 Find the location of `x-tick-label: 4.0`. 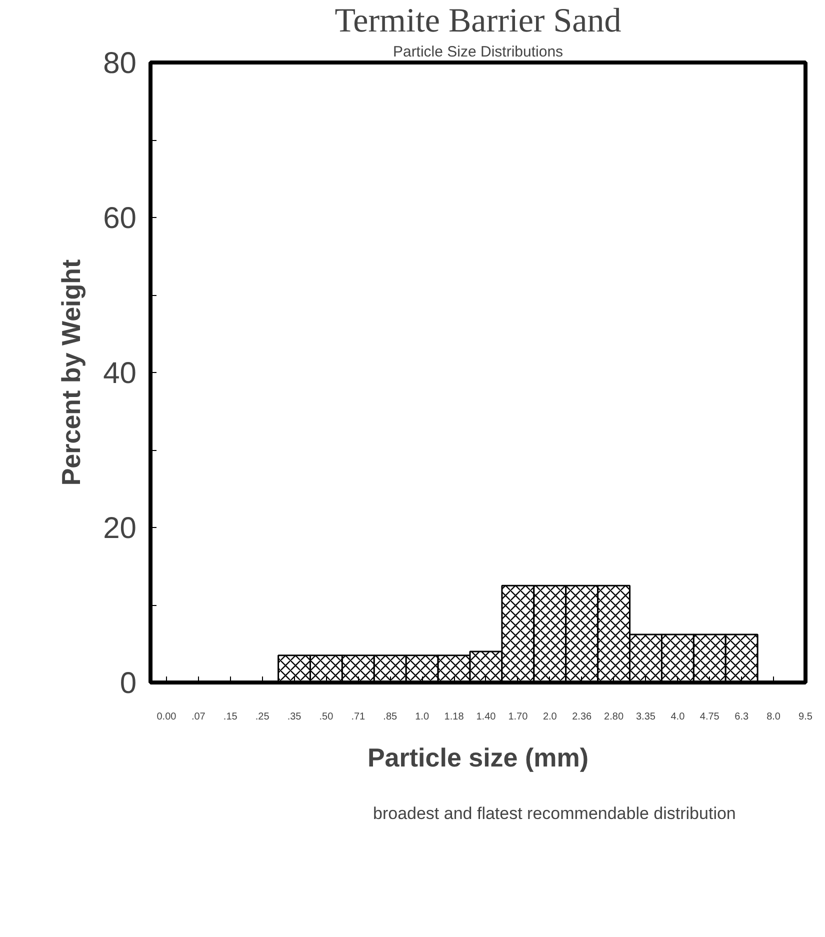

x-tick-label: 4.0 is located at coordinates (678, 717).